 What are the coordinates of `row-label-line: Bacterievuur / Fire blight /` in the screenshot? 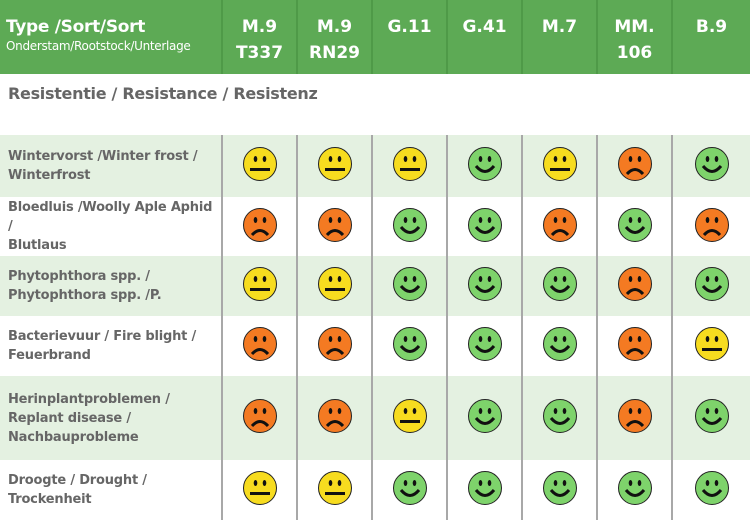 It's located at (102, 336).